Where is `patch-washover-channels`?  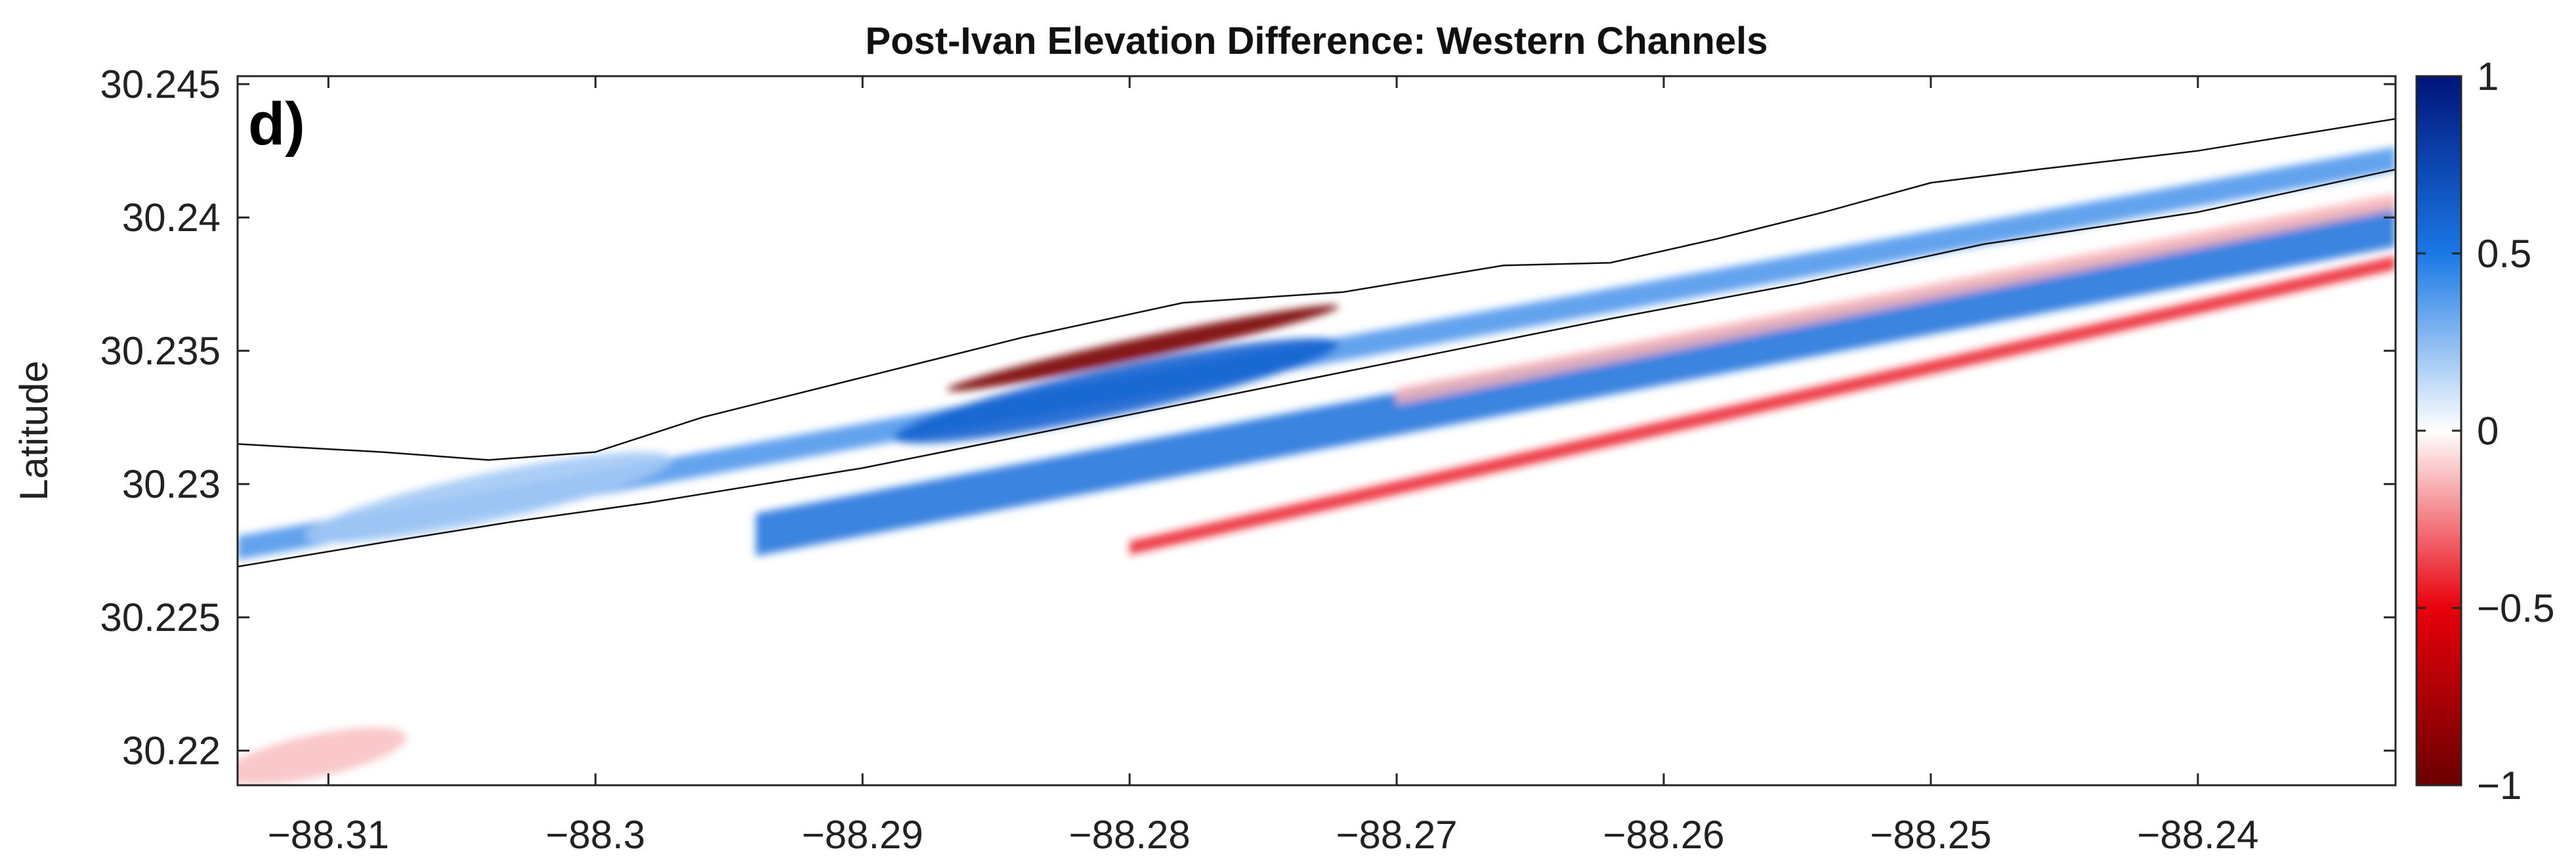
patch-washover-channels is located at coordinates (1116, 390).